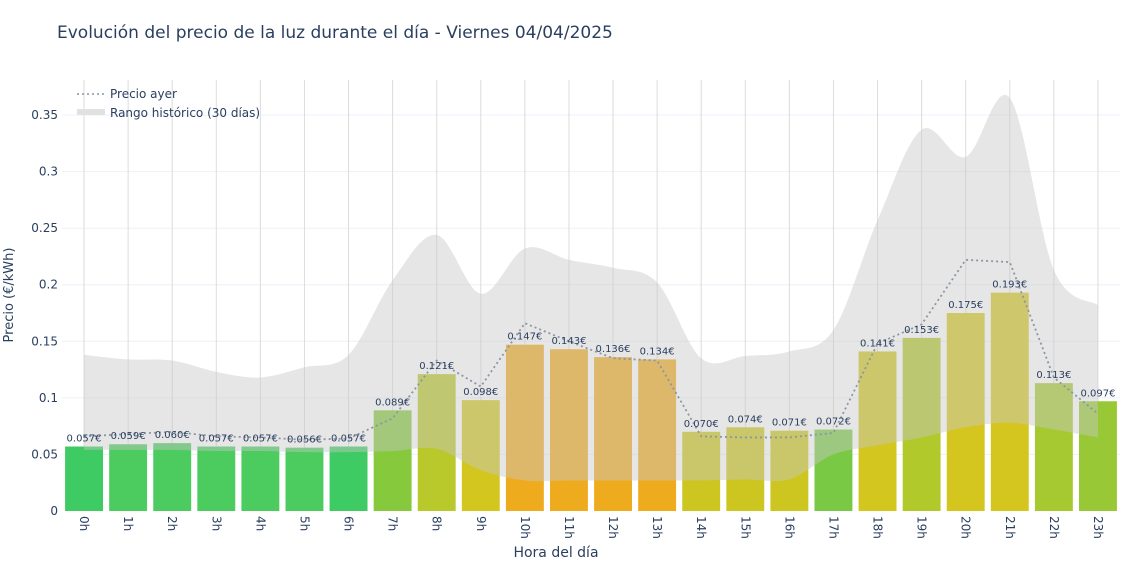 The height and width of the screenshot is (570, 1140). What do you see at coordinates (966, 527) in the screenshot?
I see `x-tick-label: 20h` at bounding box center [966, 527].